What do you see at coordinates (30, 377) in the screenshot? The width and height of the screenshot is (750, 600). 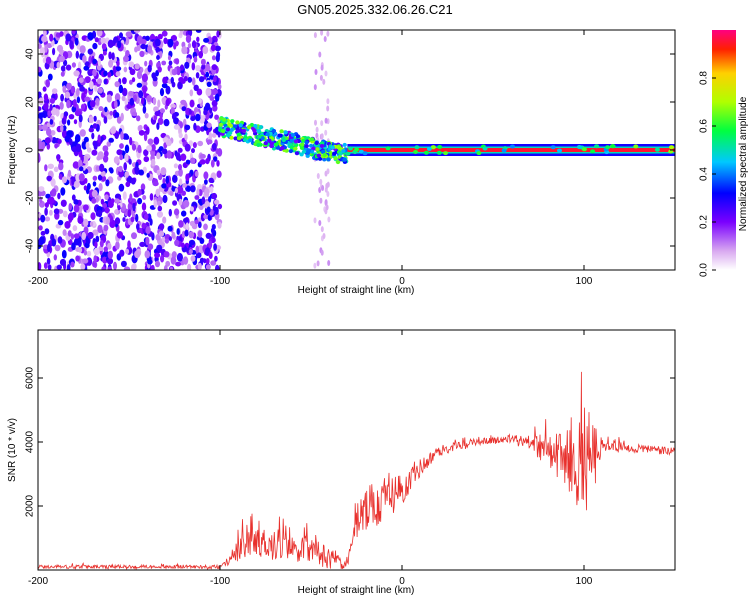 I see `y-tick-label: 6000` at bounding box center [30, 377].